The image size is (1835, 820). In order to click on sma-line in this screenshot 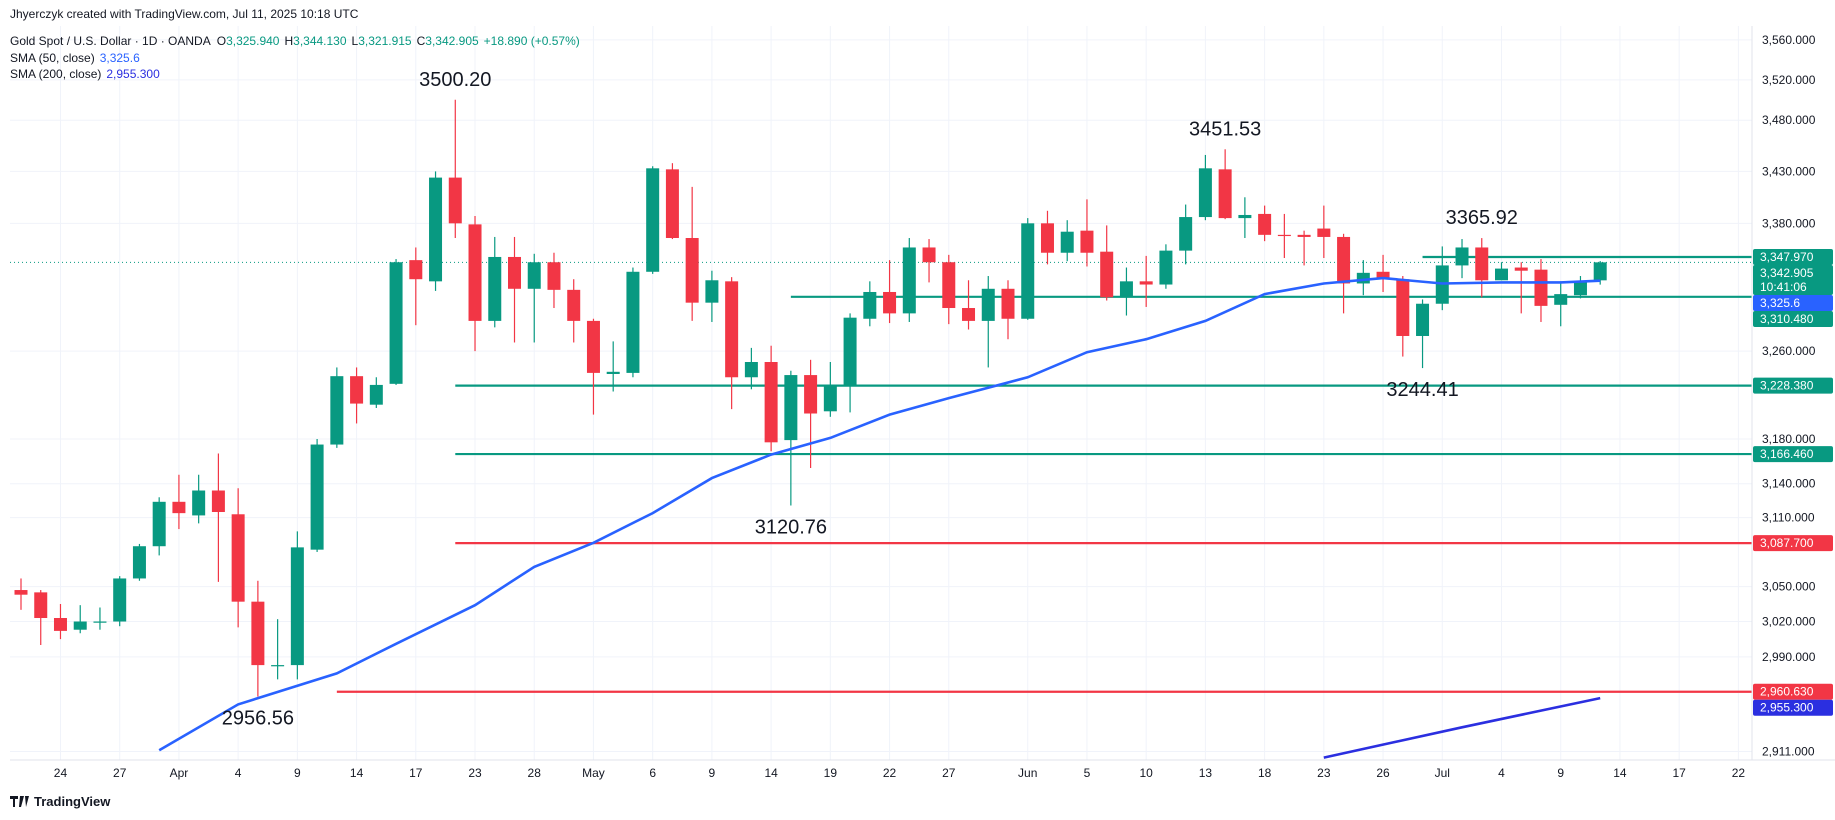, I will do `click(1462, 727)`.